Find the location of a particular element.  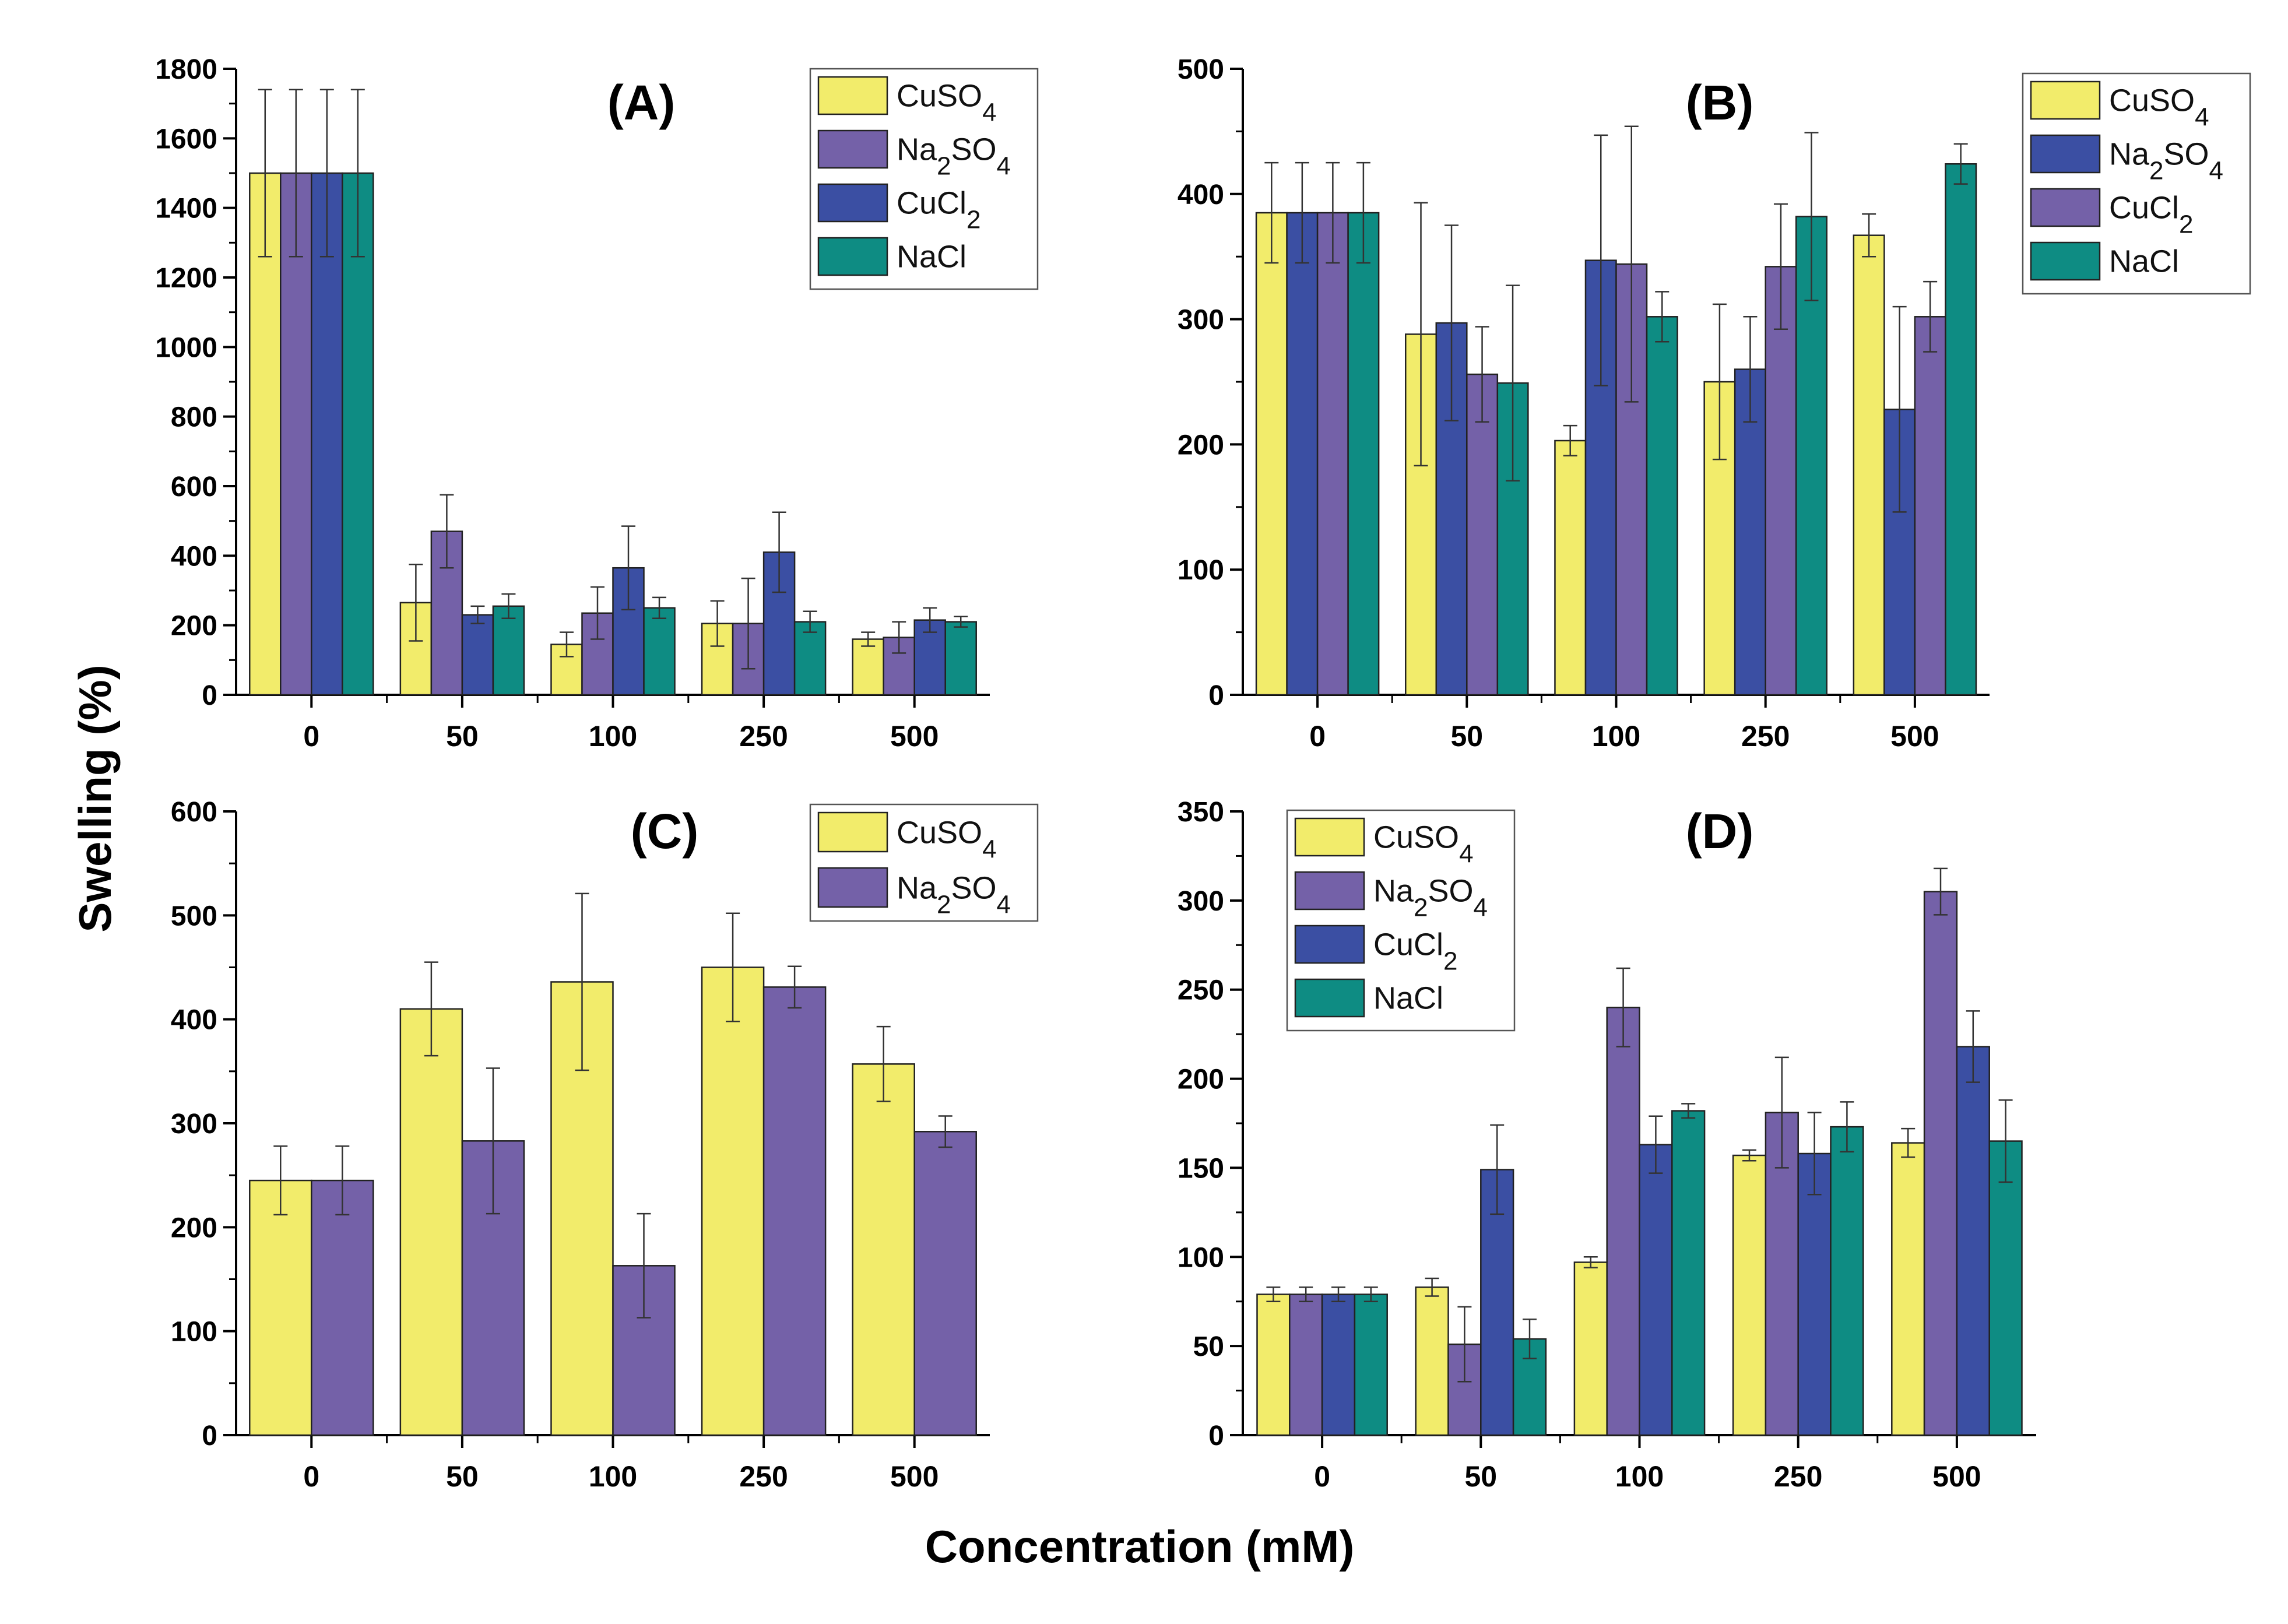

y-tick-label: 250 is located at coordinates (1201, 990).